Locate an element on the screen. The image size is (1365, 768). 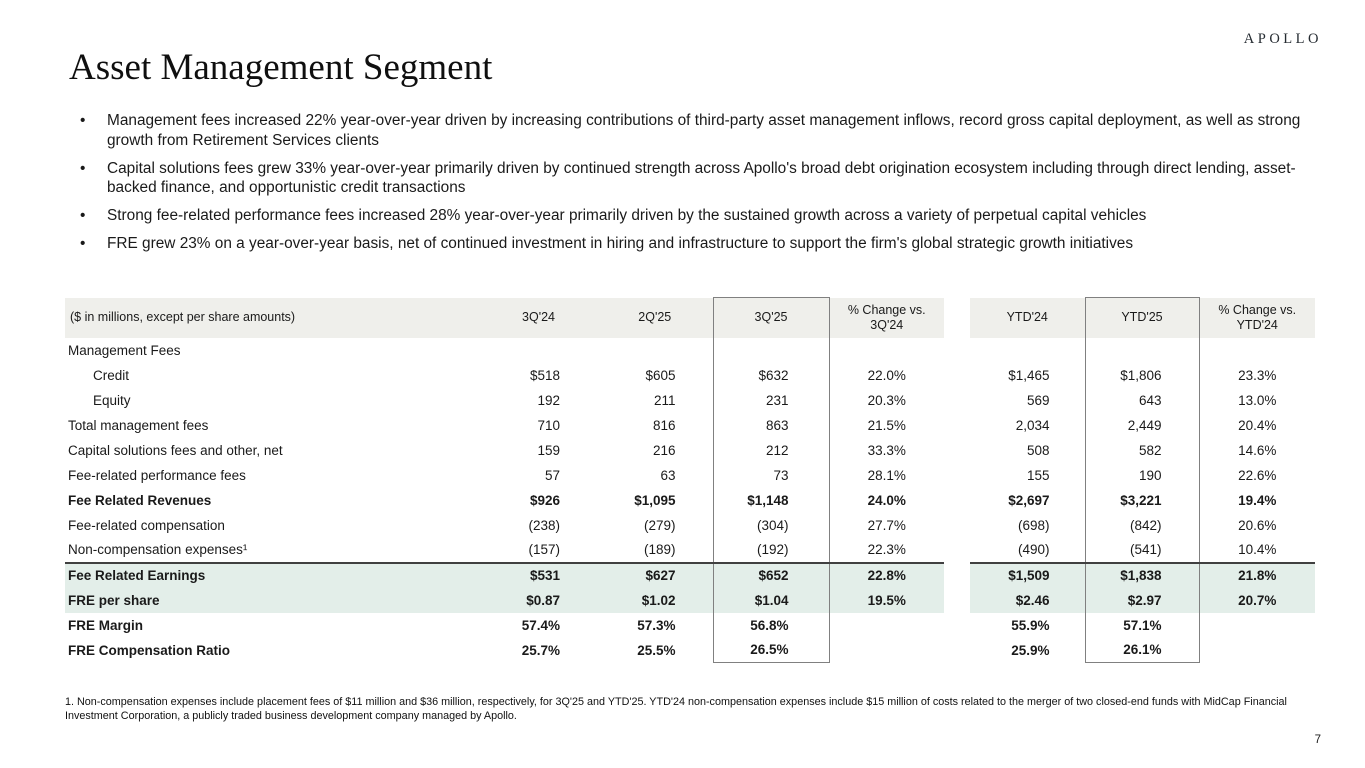
row-label: Credit is located at coordinates (111, 375).